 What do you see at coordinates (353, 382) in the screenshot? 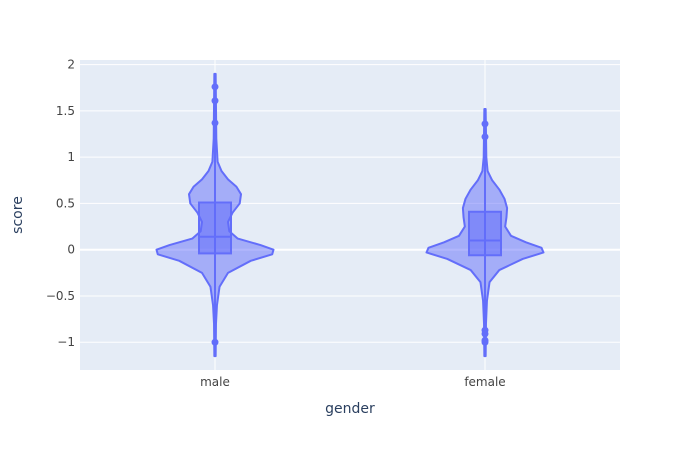
I see `x-tick-labels: male female` at bounding box center [353, 382].